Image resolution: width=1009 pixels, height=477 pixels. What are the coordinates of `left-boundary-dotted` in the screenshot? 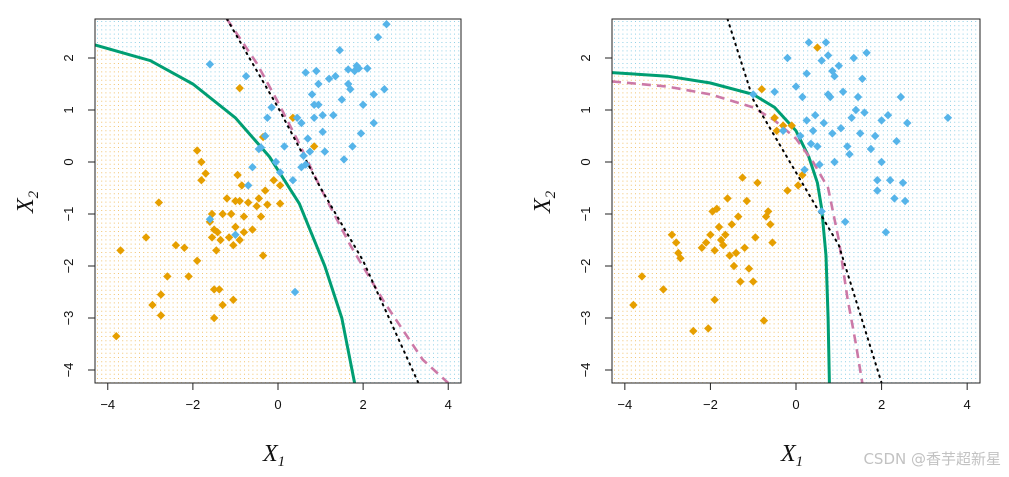 It's located at (322, 201).